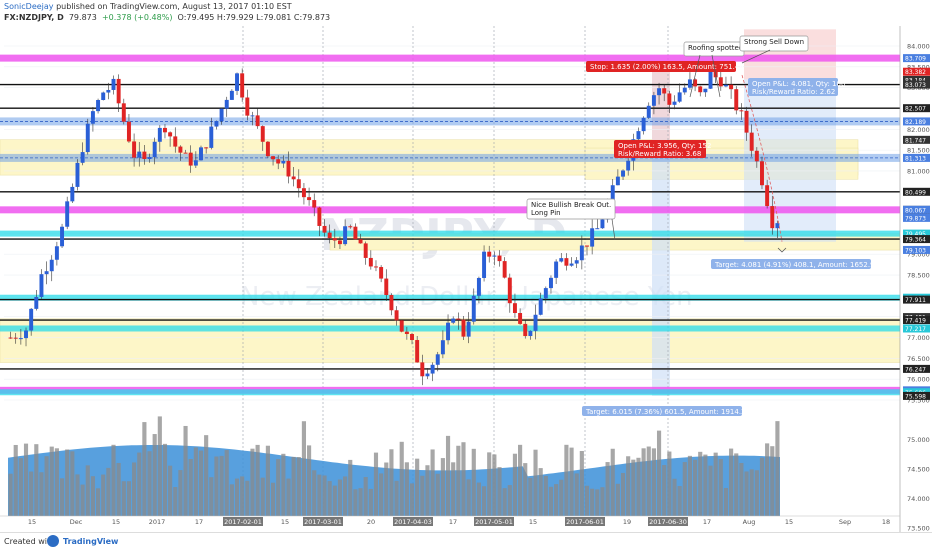  What do you see at coordinates (756, 56) in the screenshot?
I see `sell-pointer` at bounding box center [756, 56].